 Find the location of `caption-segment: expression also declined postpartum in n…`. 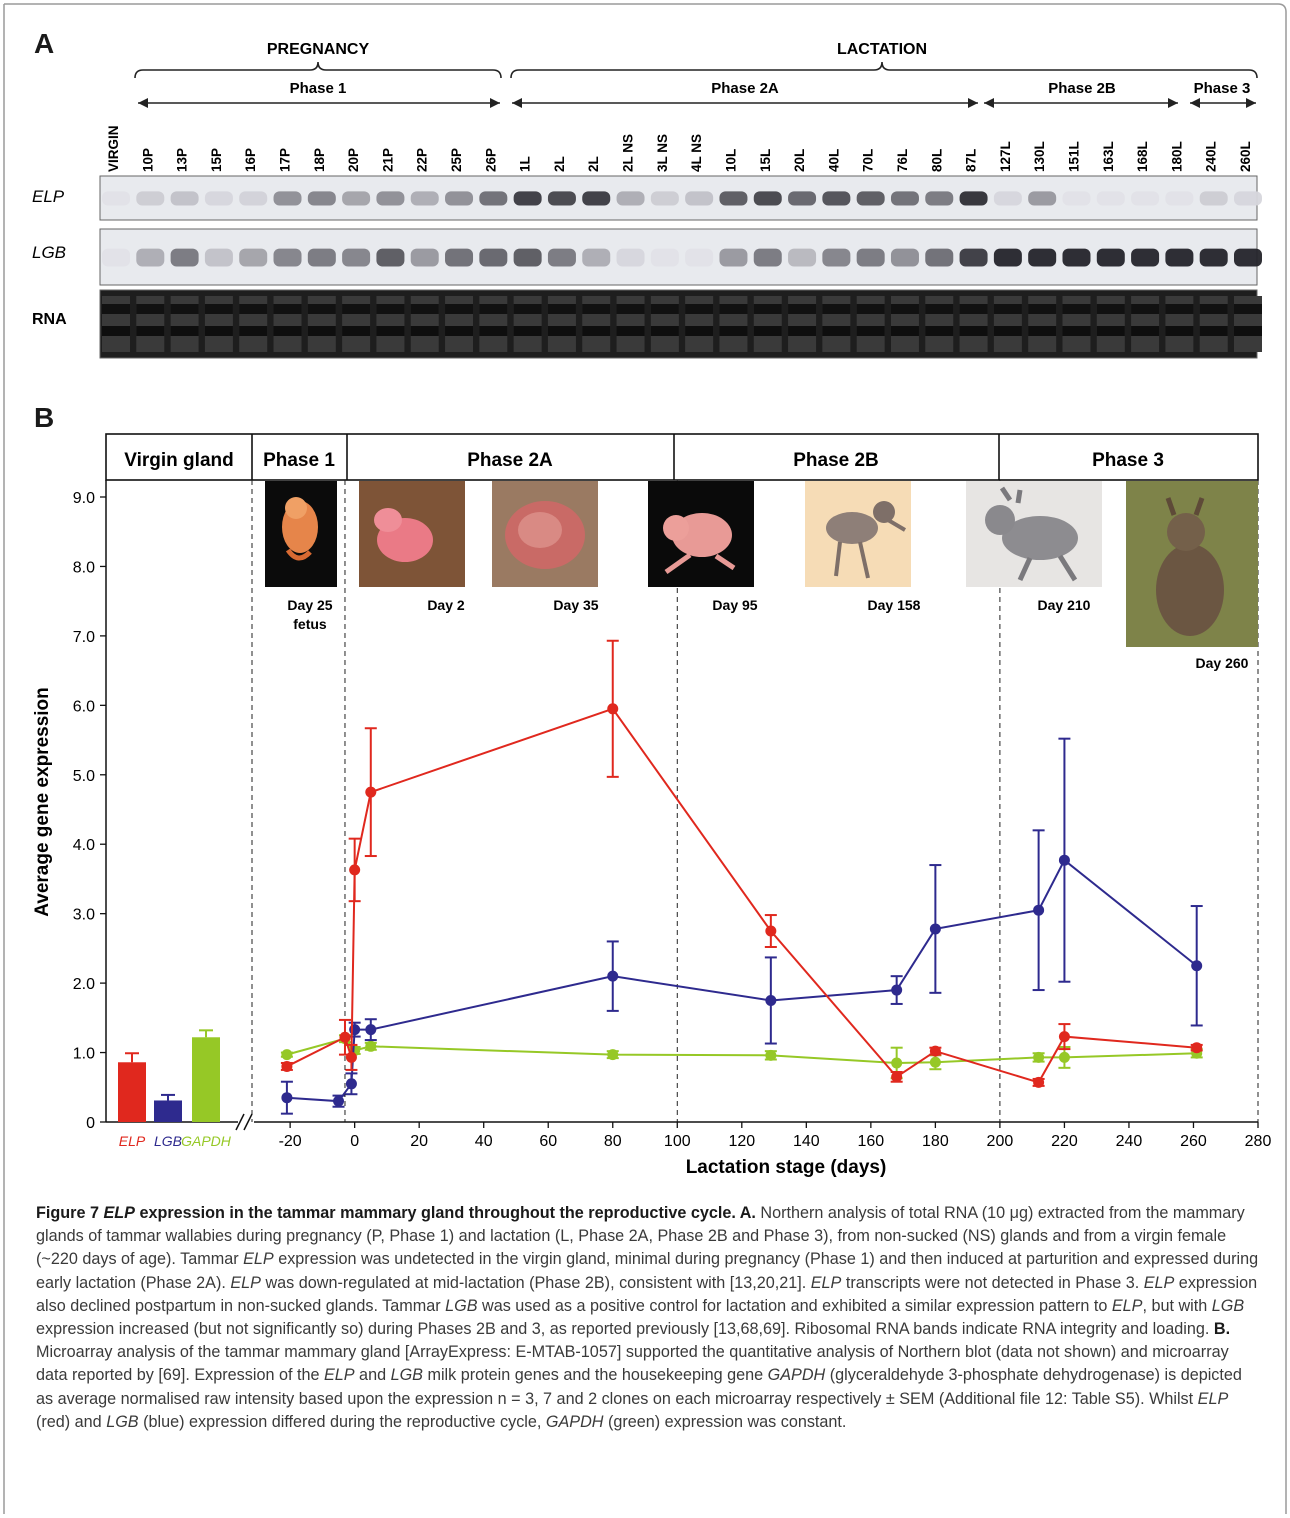

caption-segment: expression also declined postpartum in n… is located at coordinates (647, 1294).